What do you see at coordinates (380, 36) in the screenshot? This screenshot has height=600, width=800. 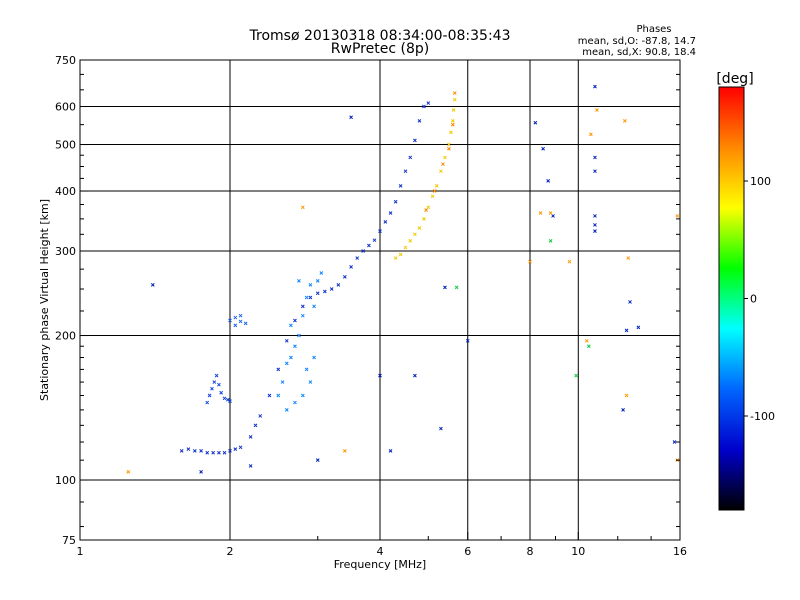 I see `chart-title: Tromsø 20130318 08:34:00-08:35:43` at bounding box center [380, 36].